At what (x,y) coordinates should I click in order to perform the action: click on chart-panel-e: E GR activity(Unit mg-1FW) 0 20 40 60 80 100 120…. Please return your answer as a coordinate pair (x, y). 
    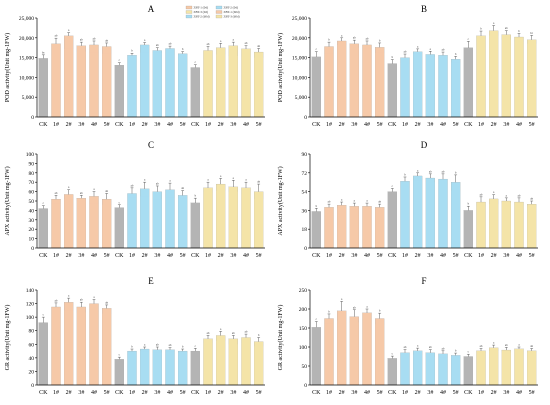
    Looking at the image, I should click on (134, 336).